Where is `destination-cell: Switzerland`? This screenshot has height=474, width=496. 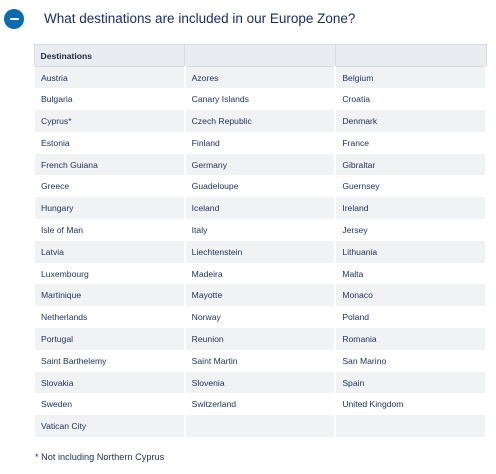
destination-cell: Switzerland is located at coordinates (260, 404).